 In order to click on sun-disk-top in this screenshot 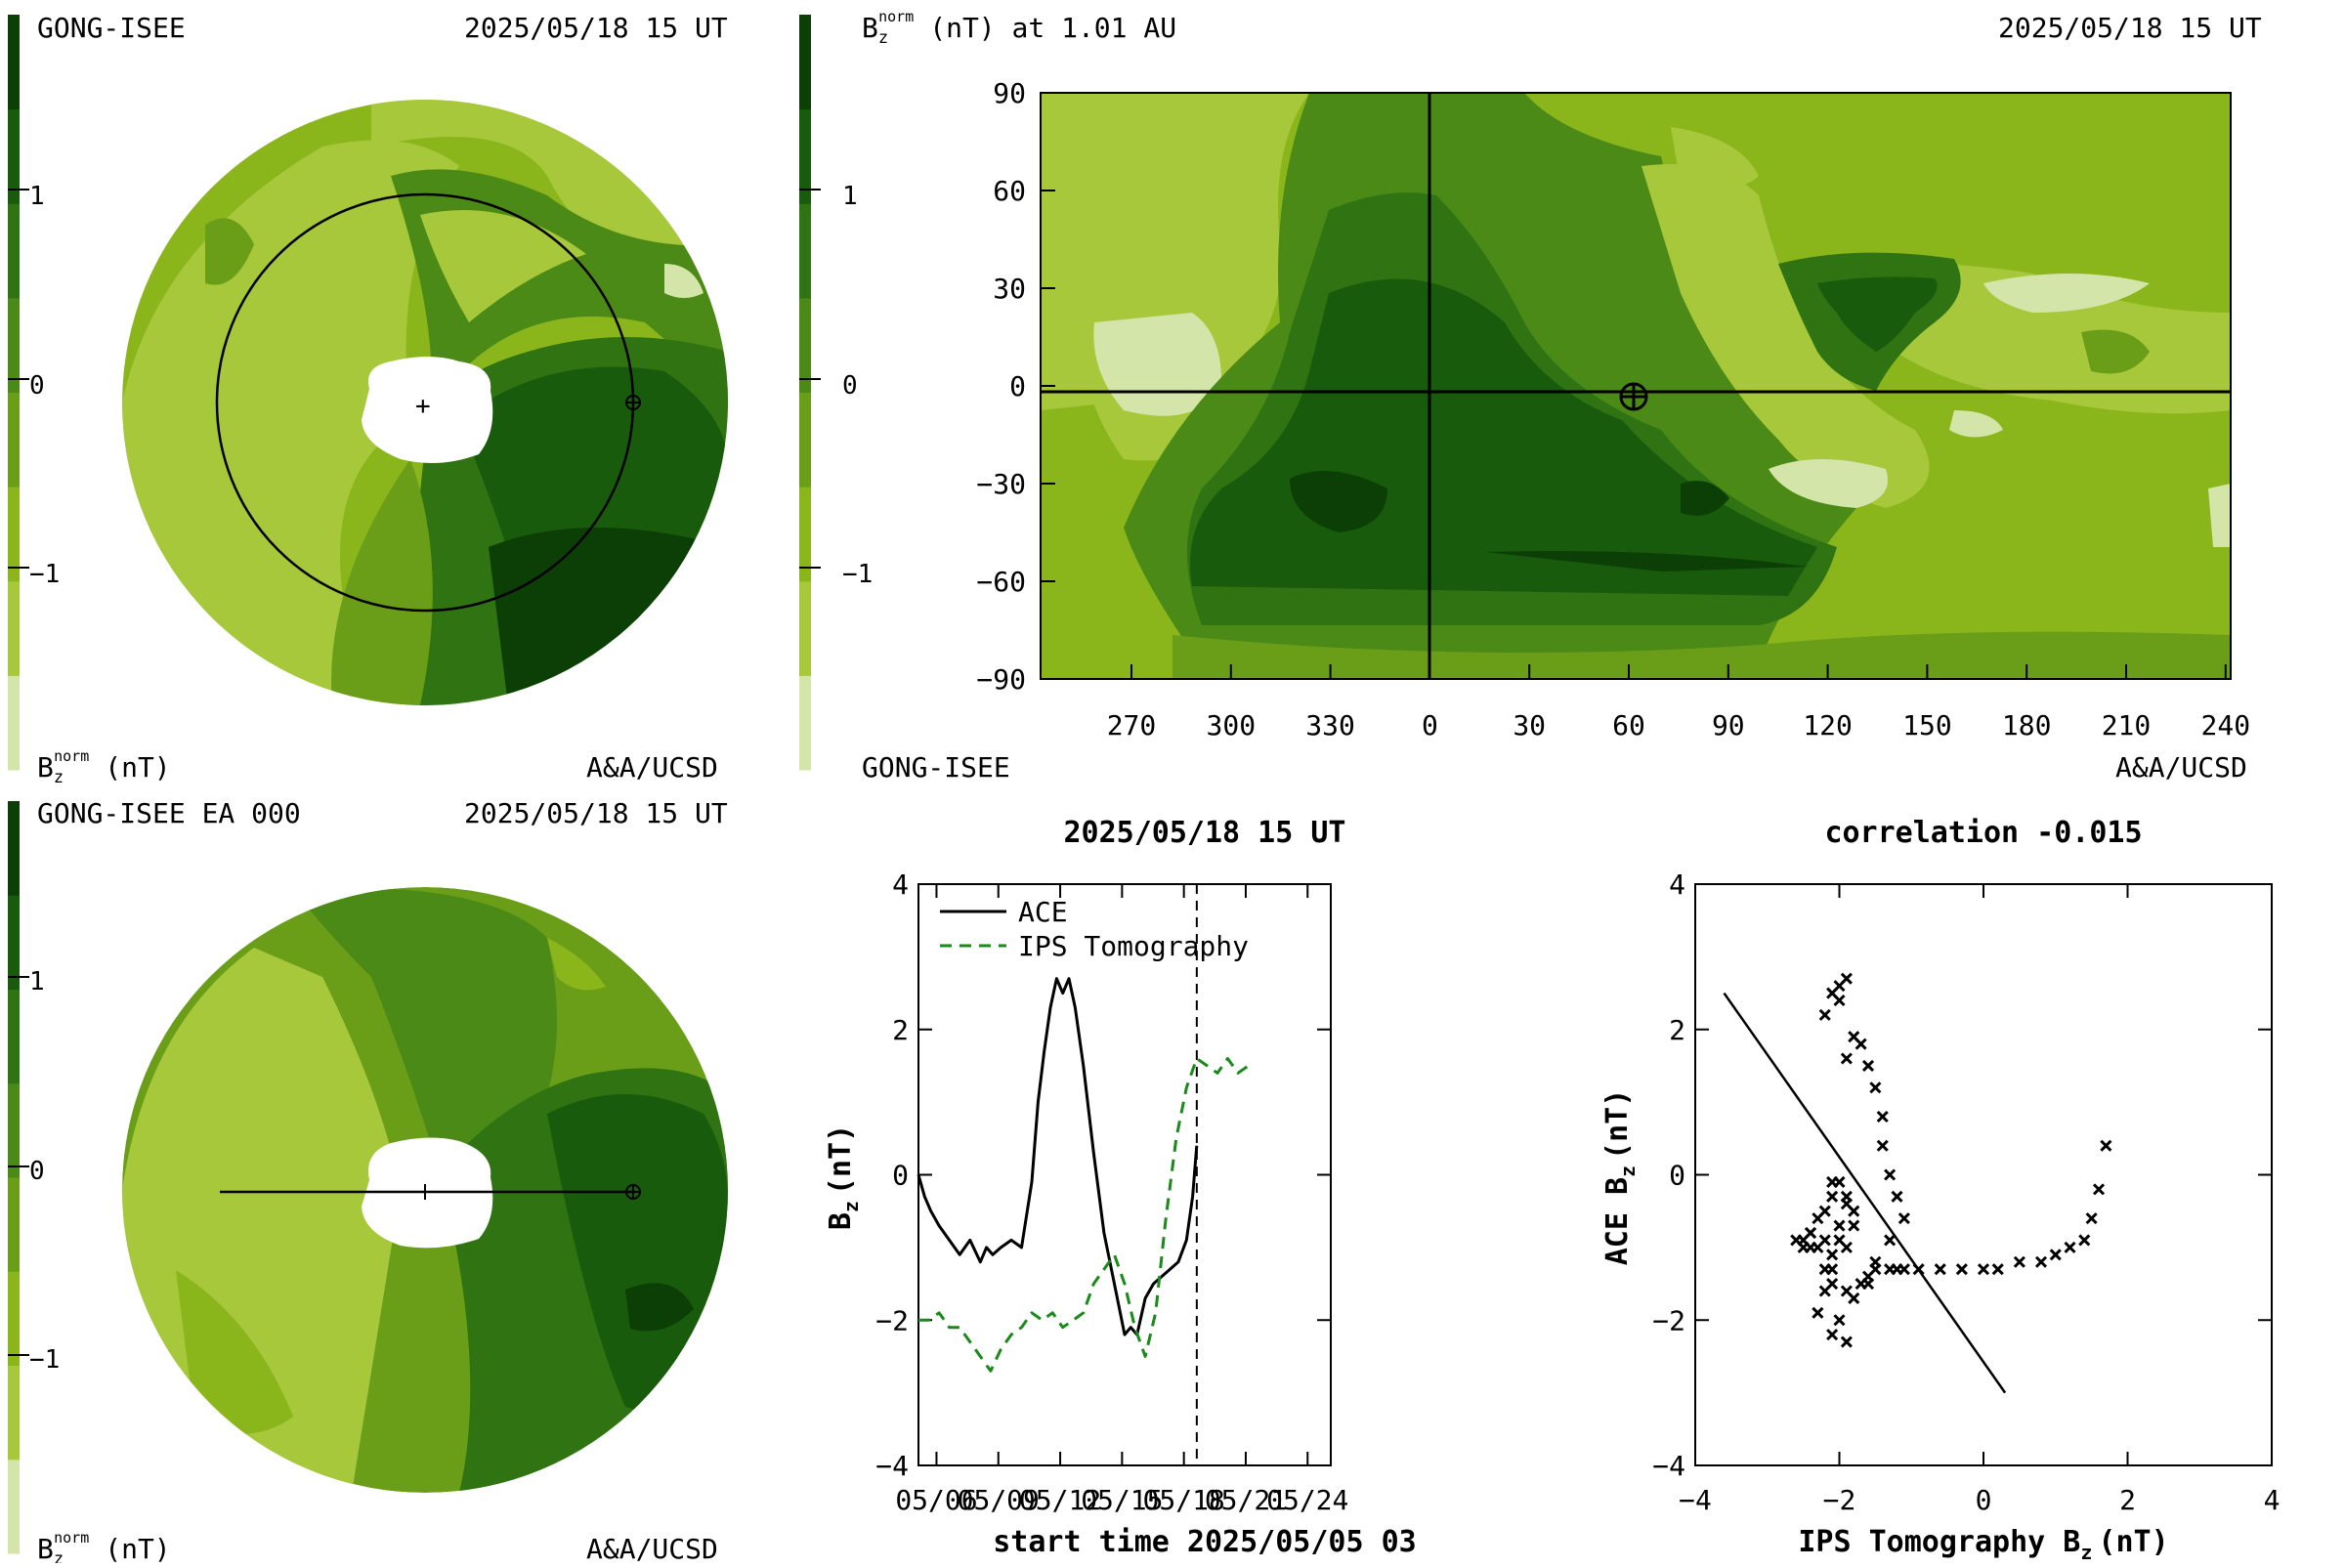, I will do `click(427, 410)`.